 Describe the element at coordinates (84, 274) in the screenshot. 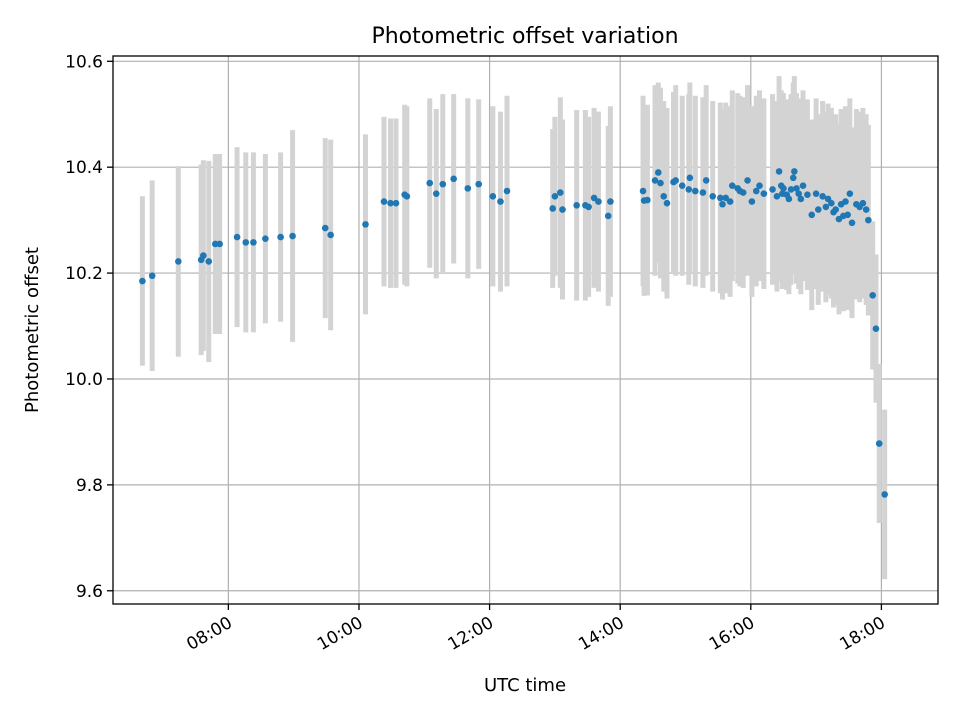

I see `y-tick-label: 10.2` at that location.